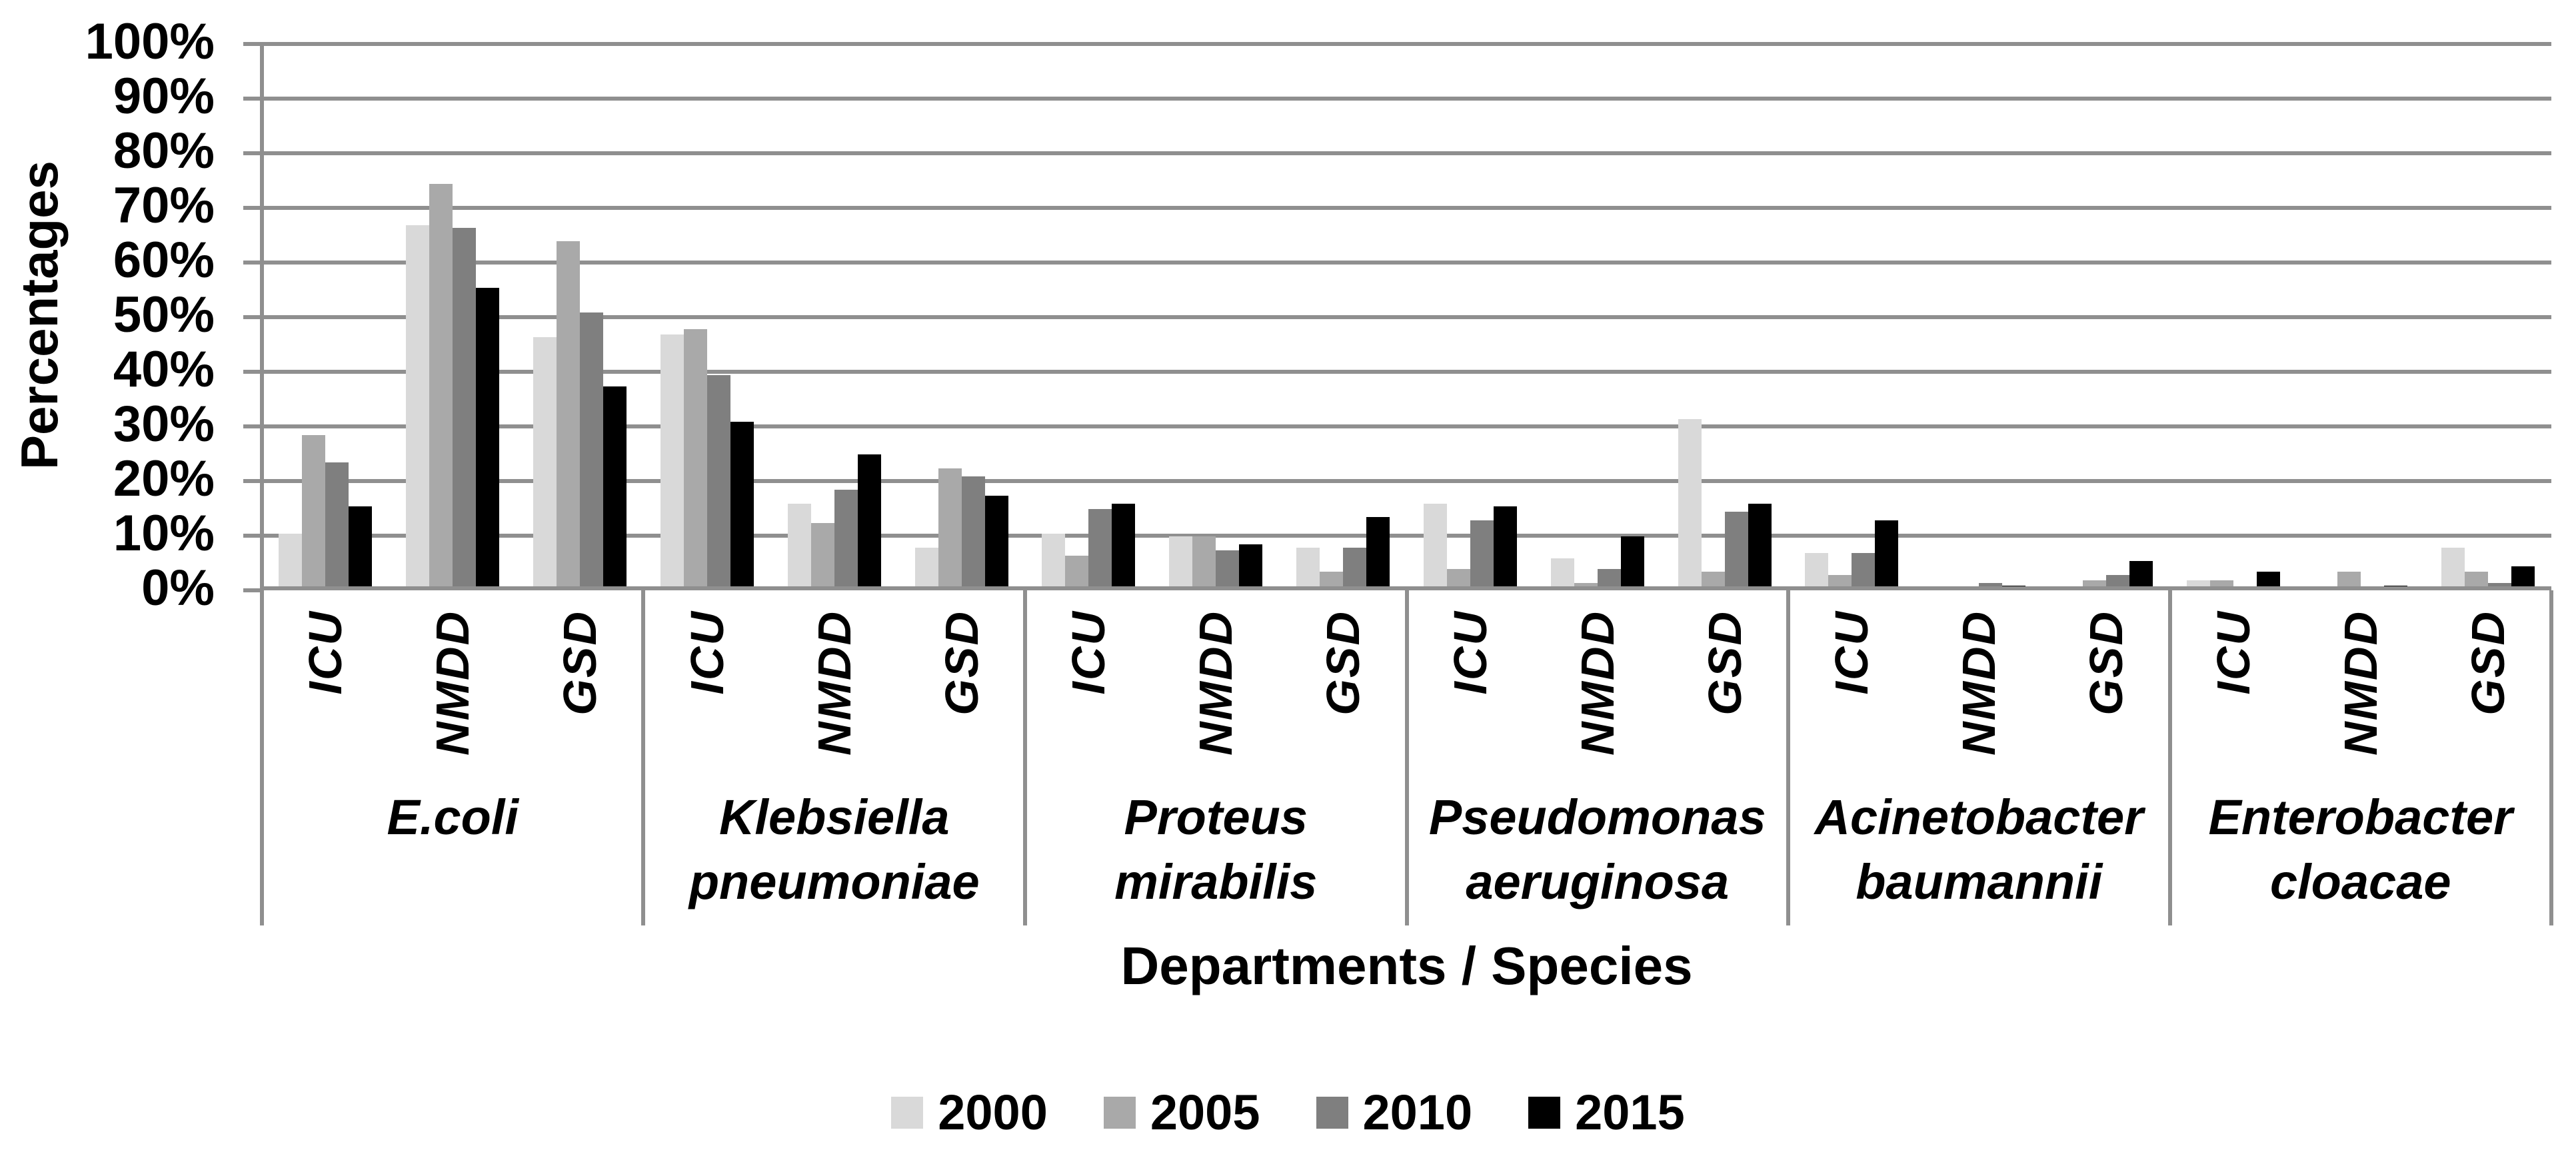 The width and height of the screenshot is (2576, 1150). What do you see at coordinates (150, 42) in the screenshot?
I see `y-tick-label: 100%` at bounding box center [150, 42].